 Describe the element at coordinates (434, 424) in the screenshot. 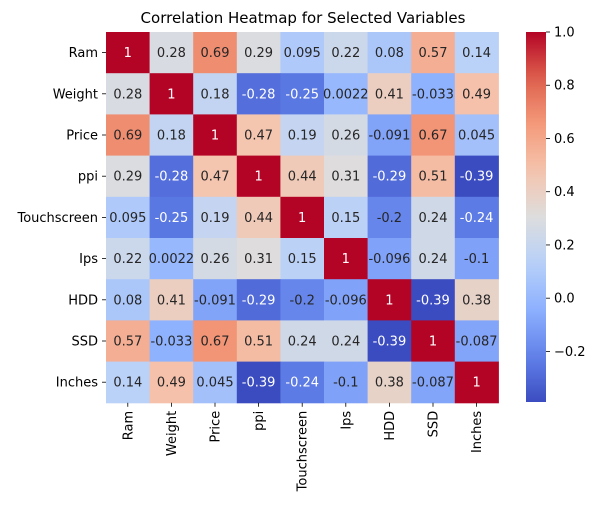

I see `x-tick-label-ssd: SSD` at that location.